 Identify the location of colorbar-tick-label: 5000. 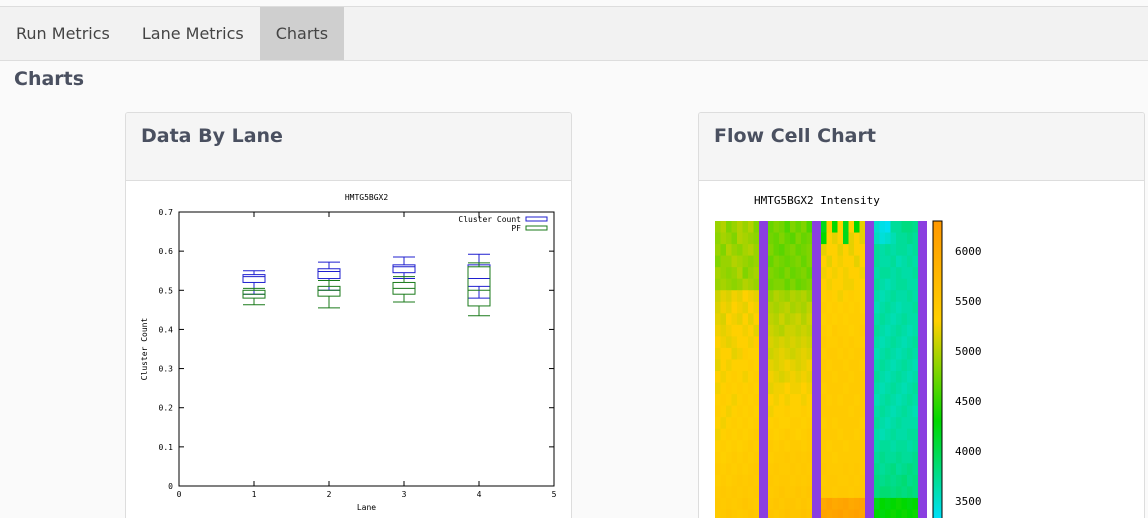
(968, 351).